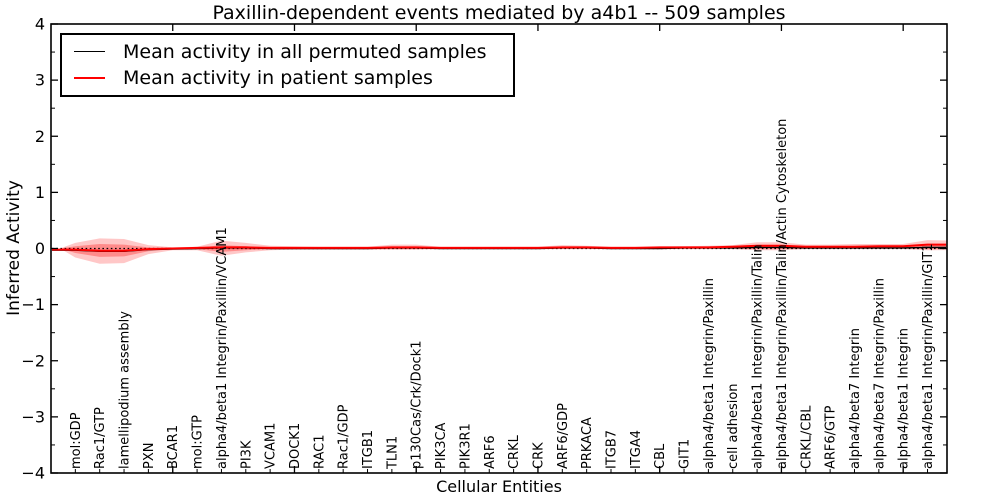  I want to click on x-tick-label: alpha4/beta7 Integrin, so click(855, 398).